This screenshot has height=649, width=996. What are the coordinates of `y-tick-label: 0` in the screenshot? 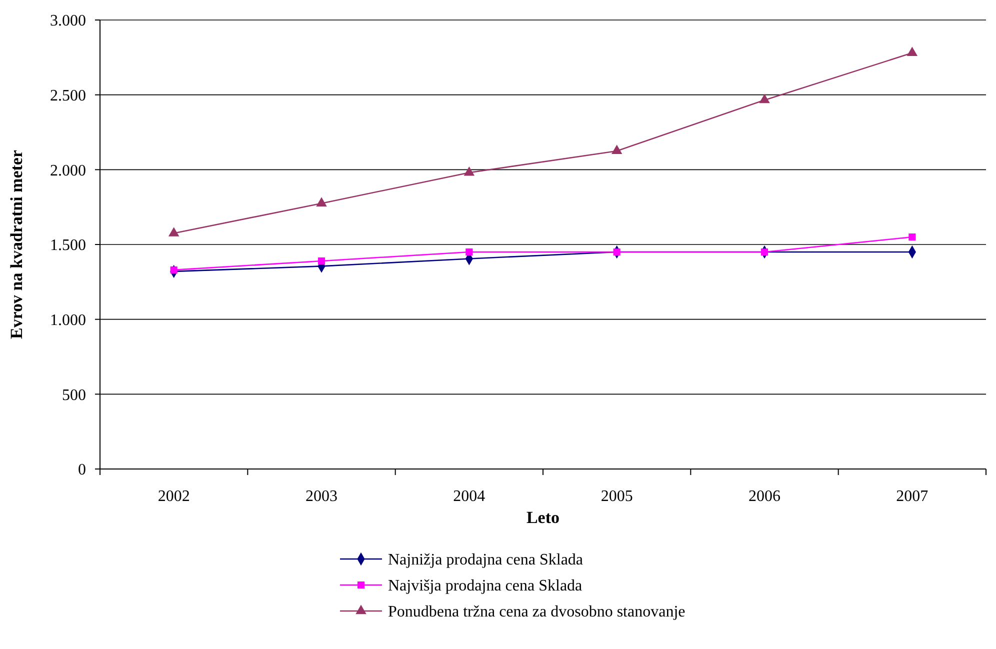 It's located at (82, 470).